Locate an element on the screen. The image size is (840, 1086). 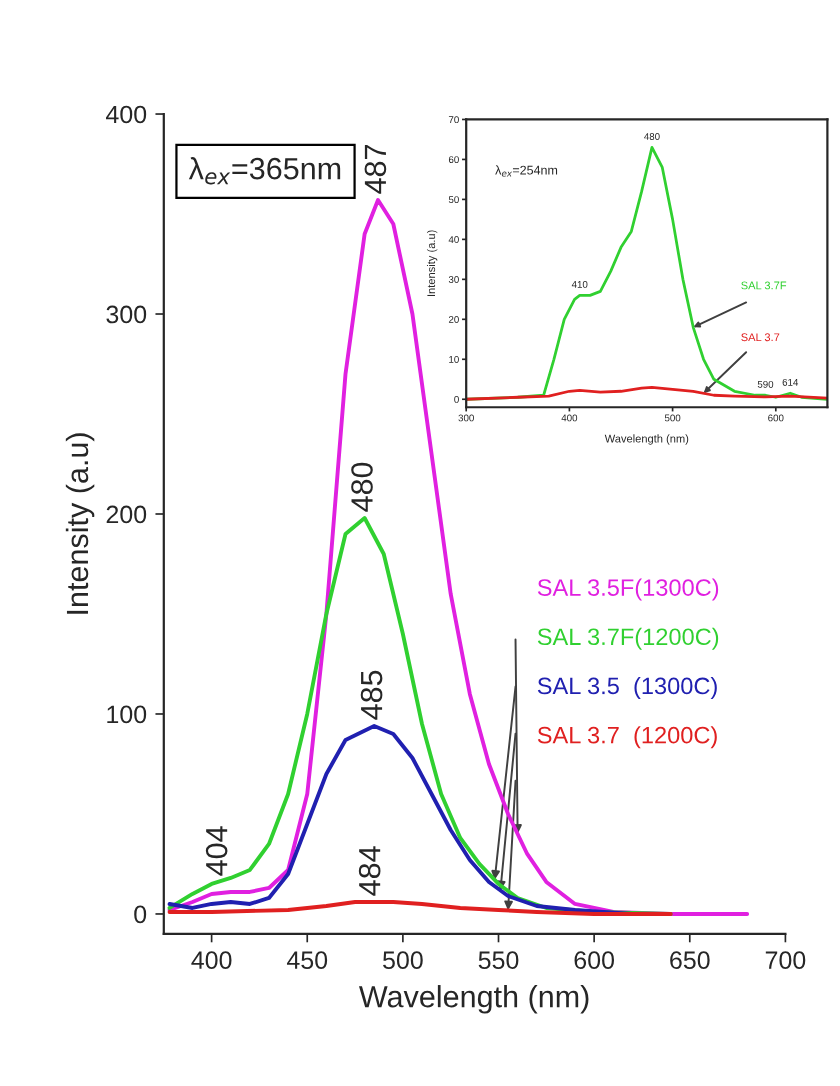
annotation: 404 is located at coordinates (216, 851).